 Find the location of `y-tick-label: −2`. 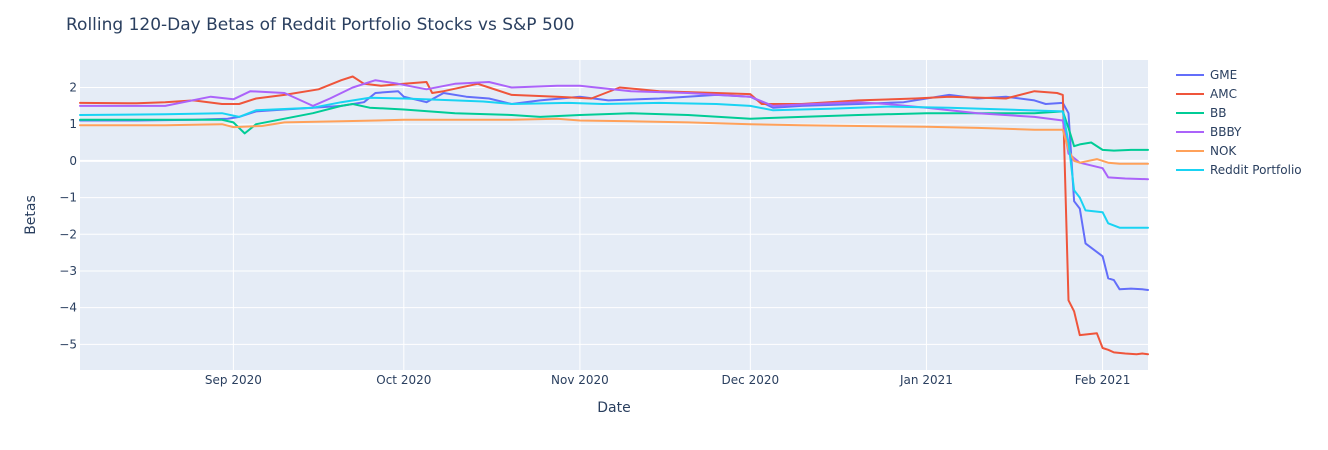

y-tick-label: −2 is located at coordinates (68, 234).